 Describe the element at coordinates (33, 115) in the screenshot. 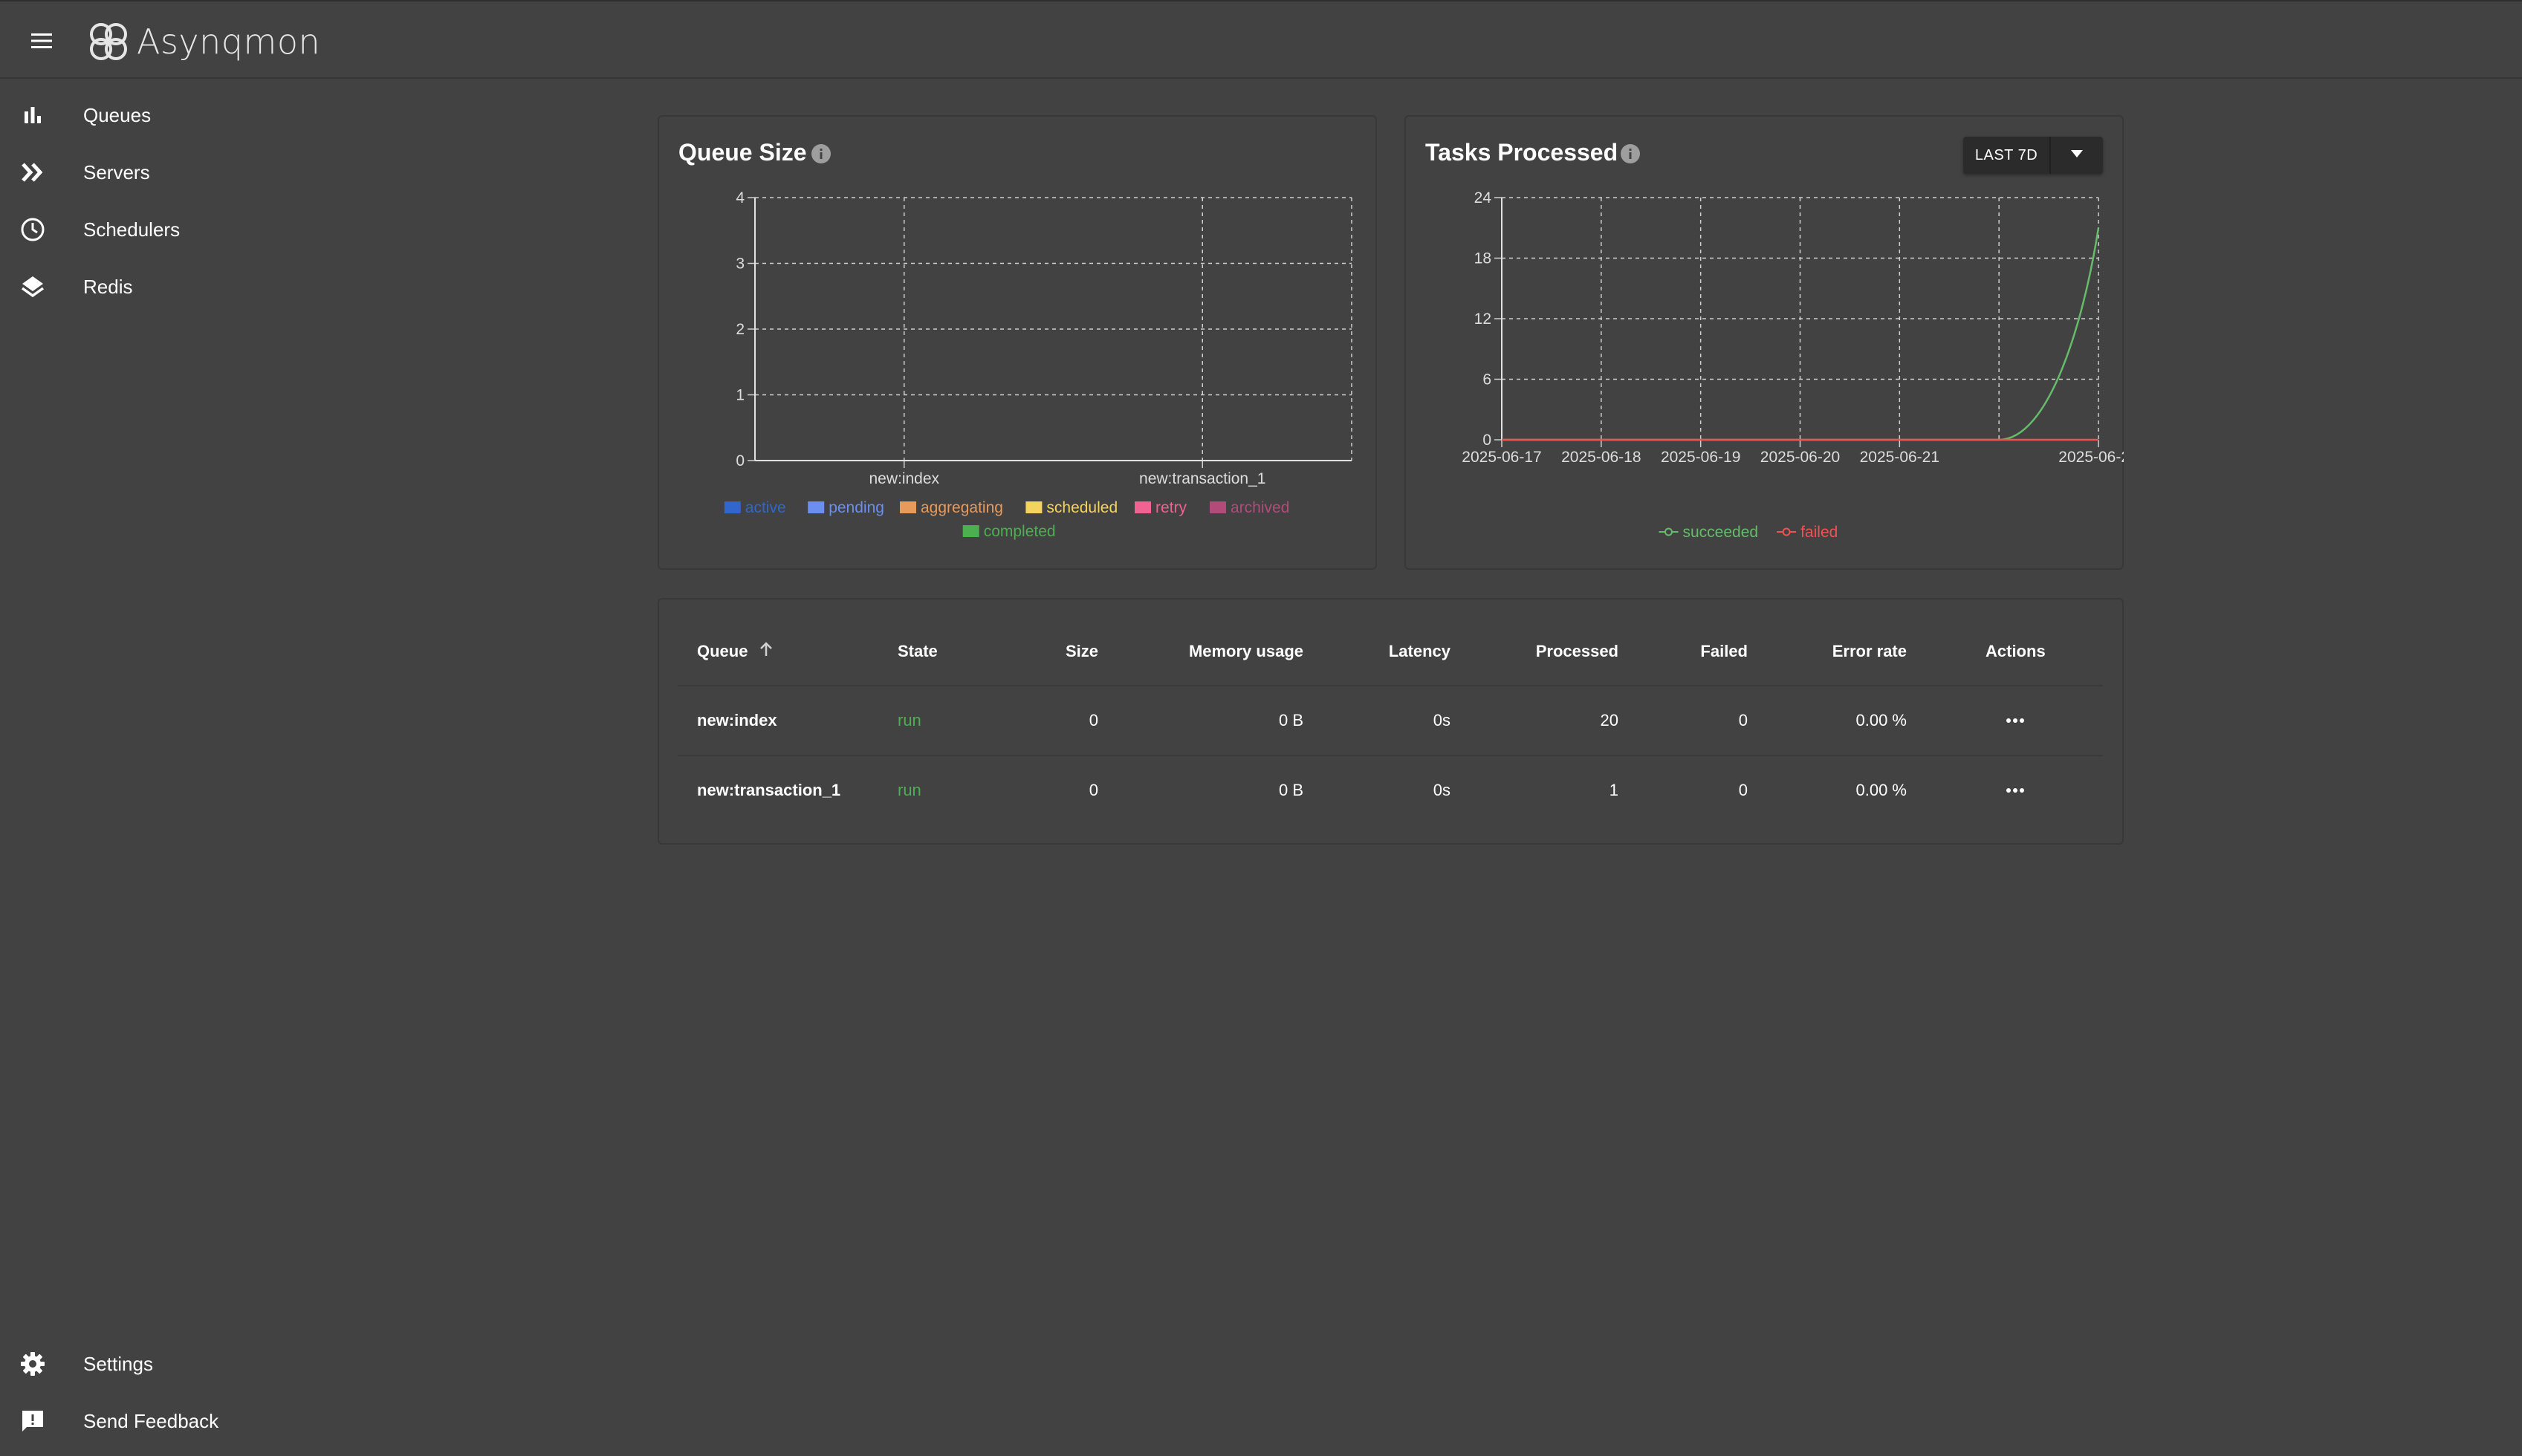

I see `bar-chart-icon` at that location.